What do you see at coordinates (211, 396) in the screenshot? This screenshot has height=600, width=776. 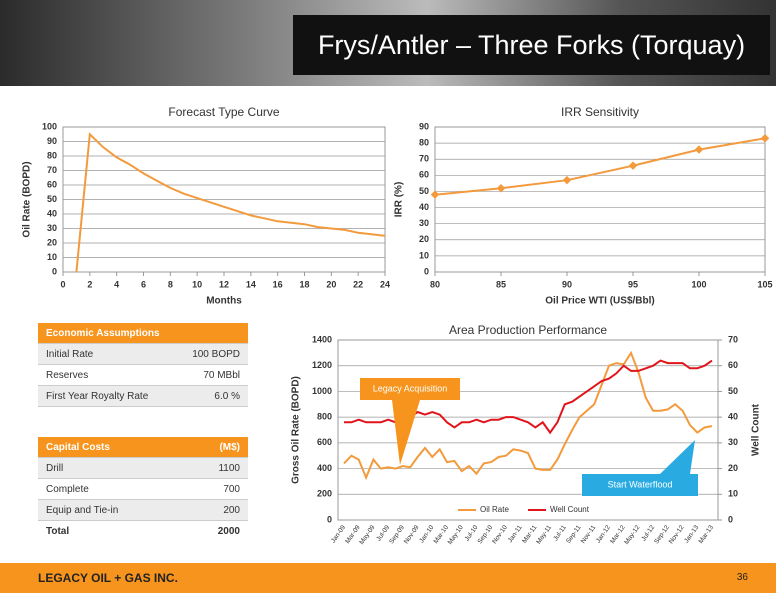 I see `cell: 6.0 %` at bounding box center [211, 396].